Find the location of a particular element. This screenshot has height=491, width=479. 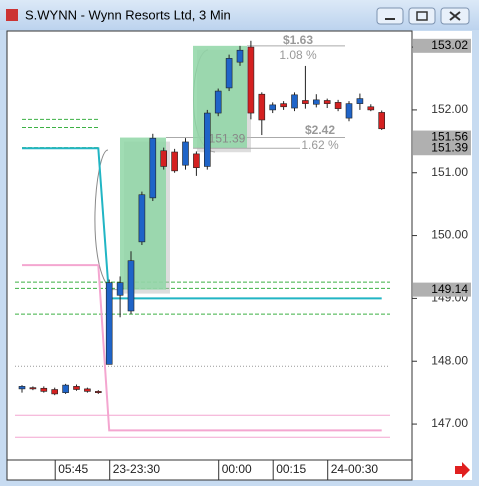

x-tick-label: 24-00:30 is located at coordinates (355, 469).